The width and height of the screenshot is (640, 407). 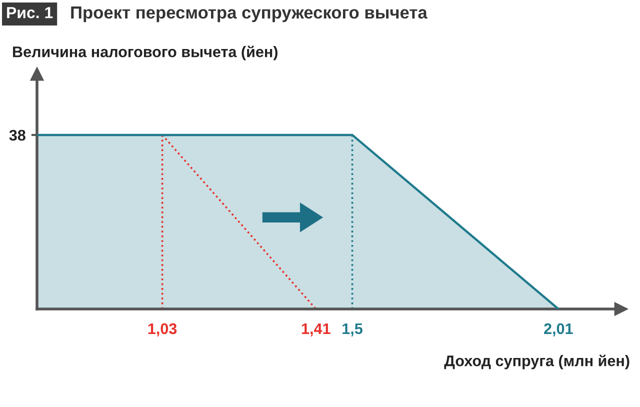 I want to click on x-tick-label: 2,01, so click(x=558, y=329).